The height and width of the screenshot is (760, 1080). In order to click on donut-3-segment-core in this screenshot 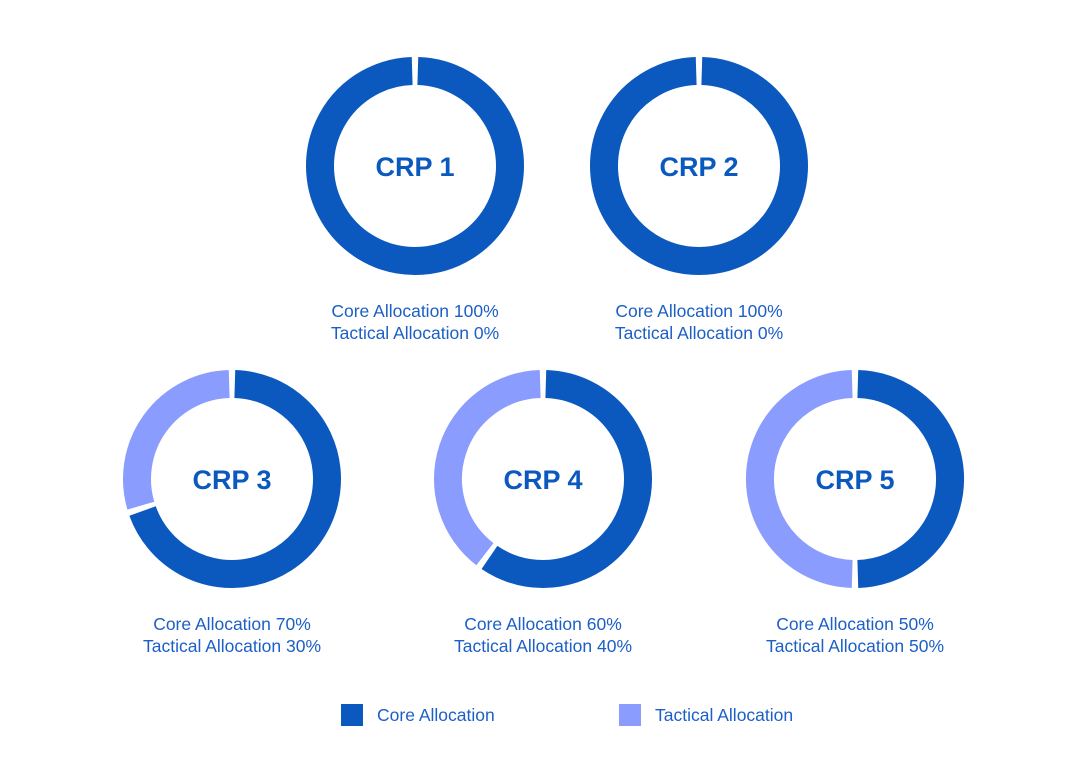, I will do `click(235, 479)`.